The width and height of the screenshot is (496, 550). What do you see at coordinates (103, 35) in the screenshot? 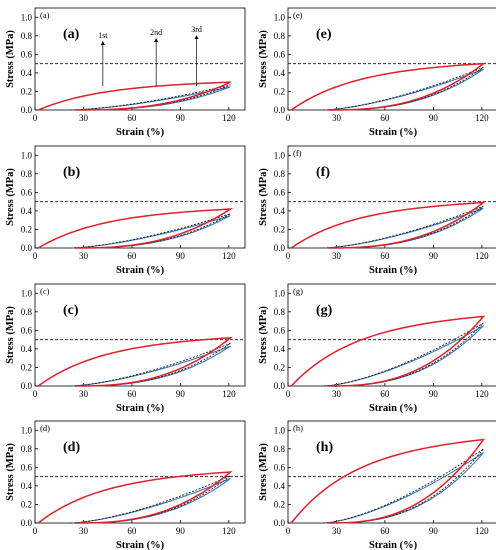
I see `annotation-label: 1st` at bounding box center [103, 35].